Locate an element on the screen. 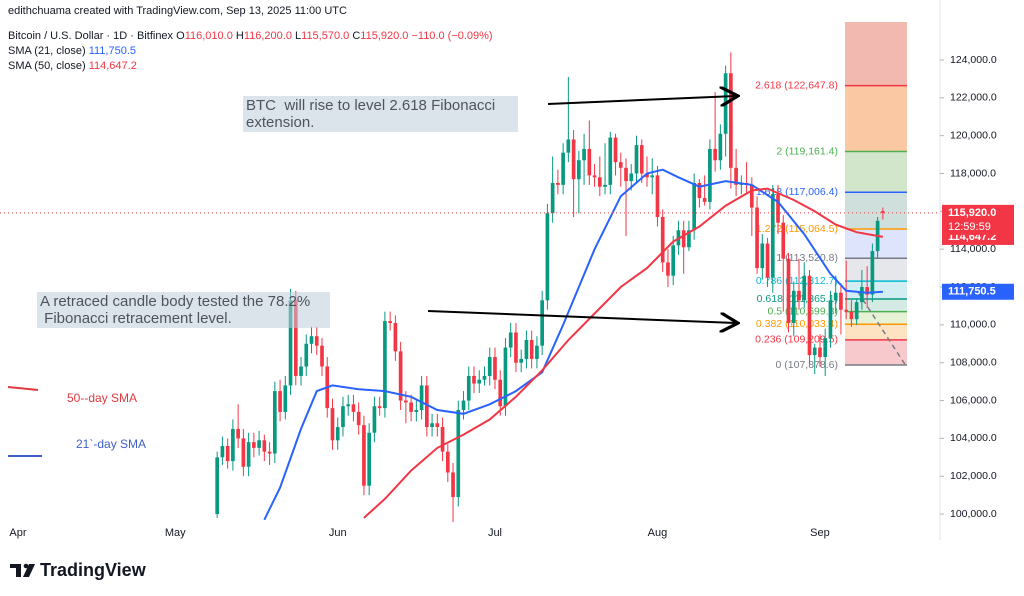  quote-key: H is located at coordinates (239, 36).